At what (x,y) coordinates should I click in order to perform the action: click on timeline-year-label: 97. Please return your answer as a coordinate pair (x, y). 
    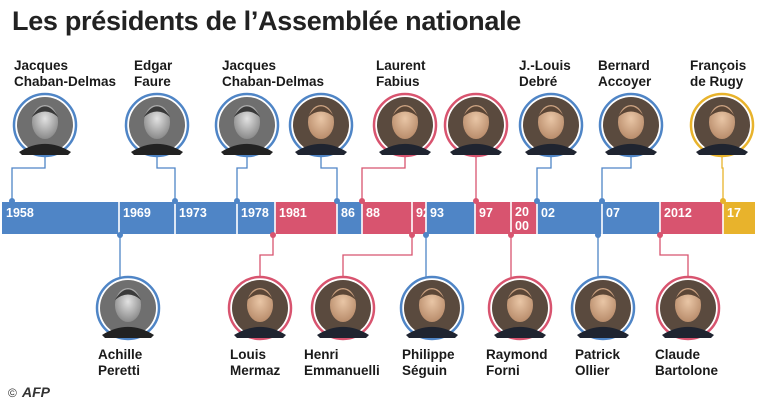
    Looking at the image, I should click on (486, 213).